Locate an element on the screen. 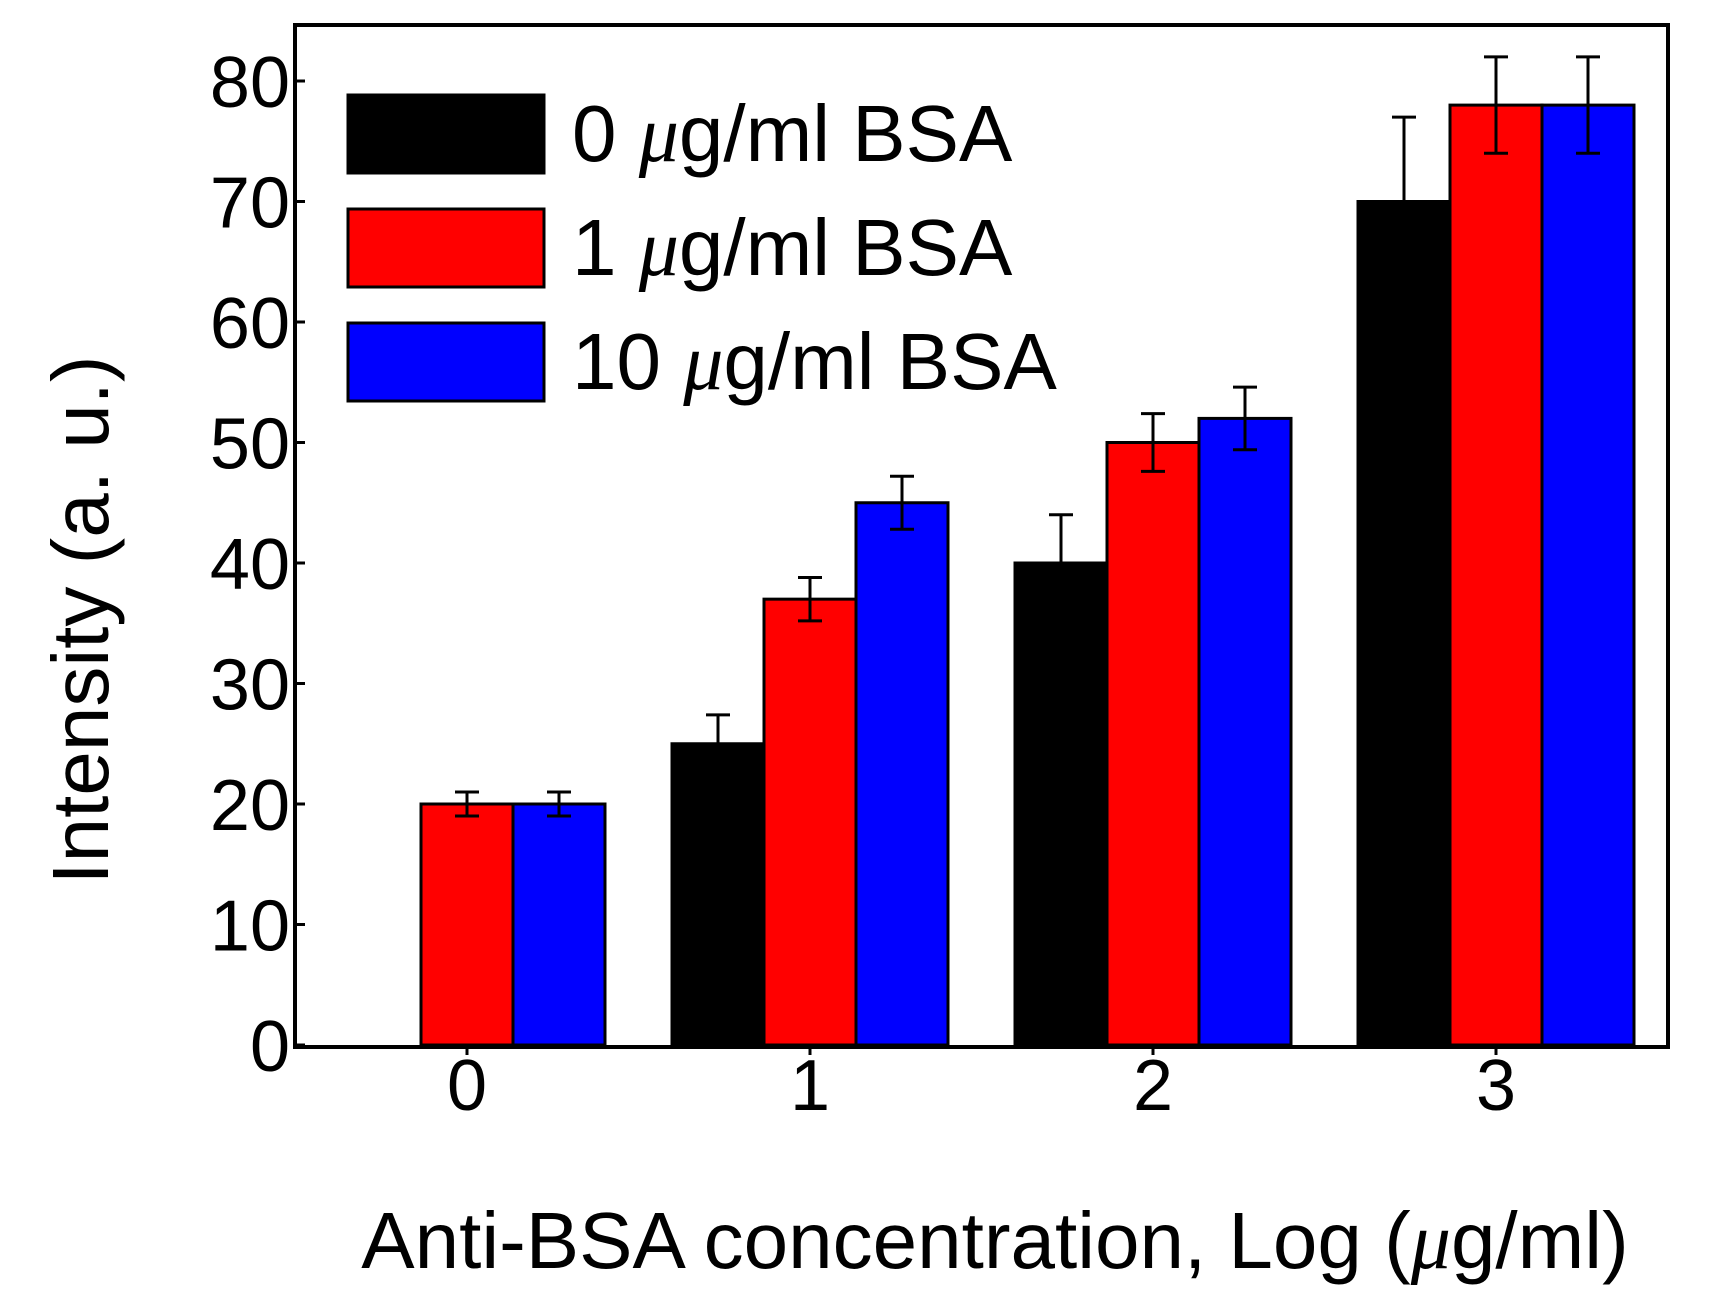  y-axis: 0 10 20 30 40 50 60 70 80 is located at coordinates (257, 565).